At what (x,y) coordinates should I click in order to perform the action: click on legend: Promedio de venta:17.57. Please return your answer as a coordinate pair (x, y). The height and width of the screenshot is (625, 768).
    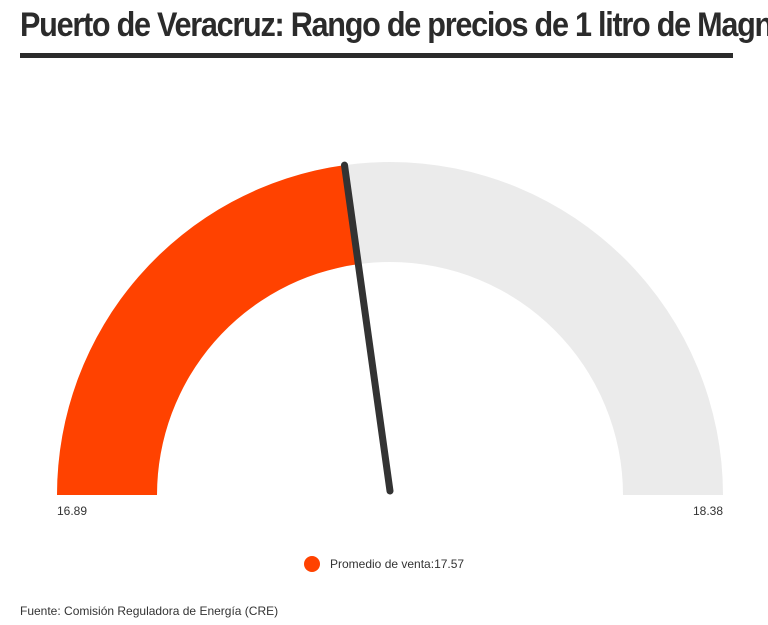
    Looking at the image, I should click on (384, 564).